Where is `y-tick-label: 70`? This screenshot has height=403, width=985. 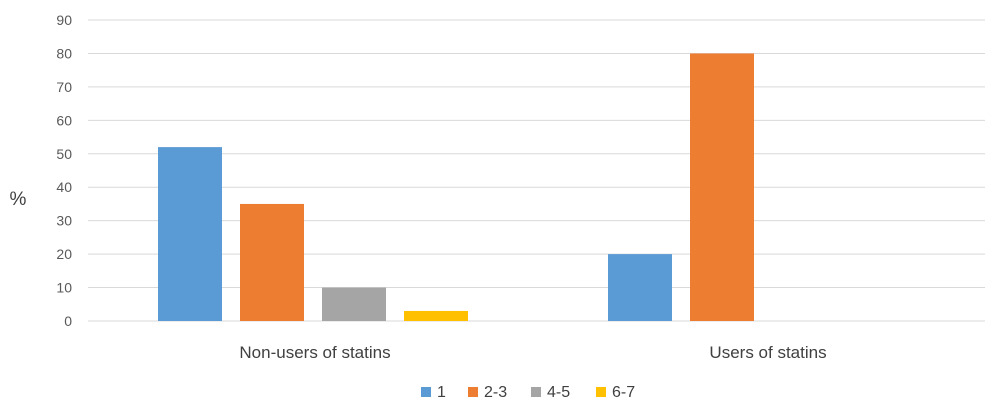 y-tick-label: 70 is located at coordinates (64, 87).